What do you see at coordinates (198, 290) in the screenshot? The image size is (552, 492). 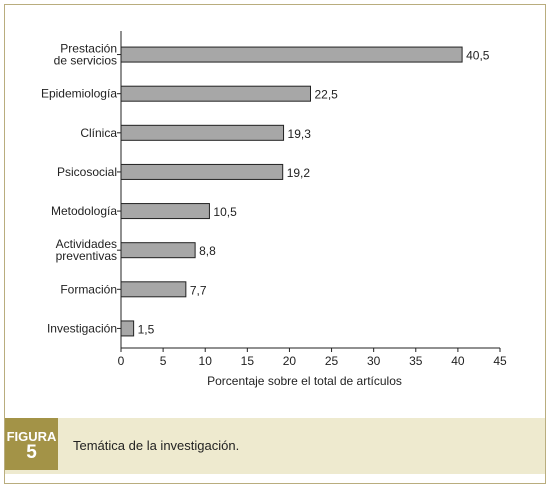 I see `bar-value-label: 7,7` at bounding box center [198, 290].